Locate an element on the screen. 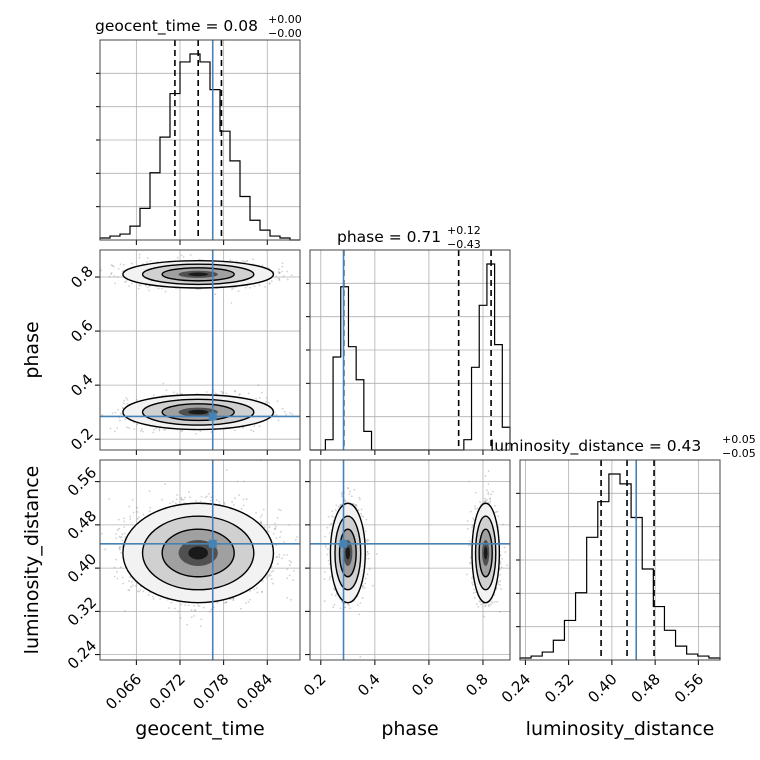 This screenshot has height=760, width=760. x-tick-label: 0.24 is located at coordinates (516, 688).